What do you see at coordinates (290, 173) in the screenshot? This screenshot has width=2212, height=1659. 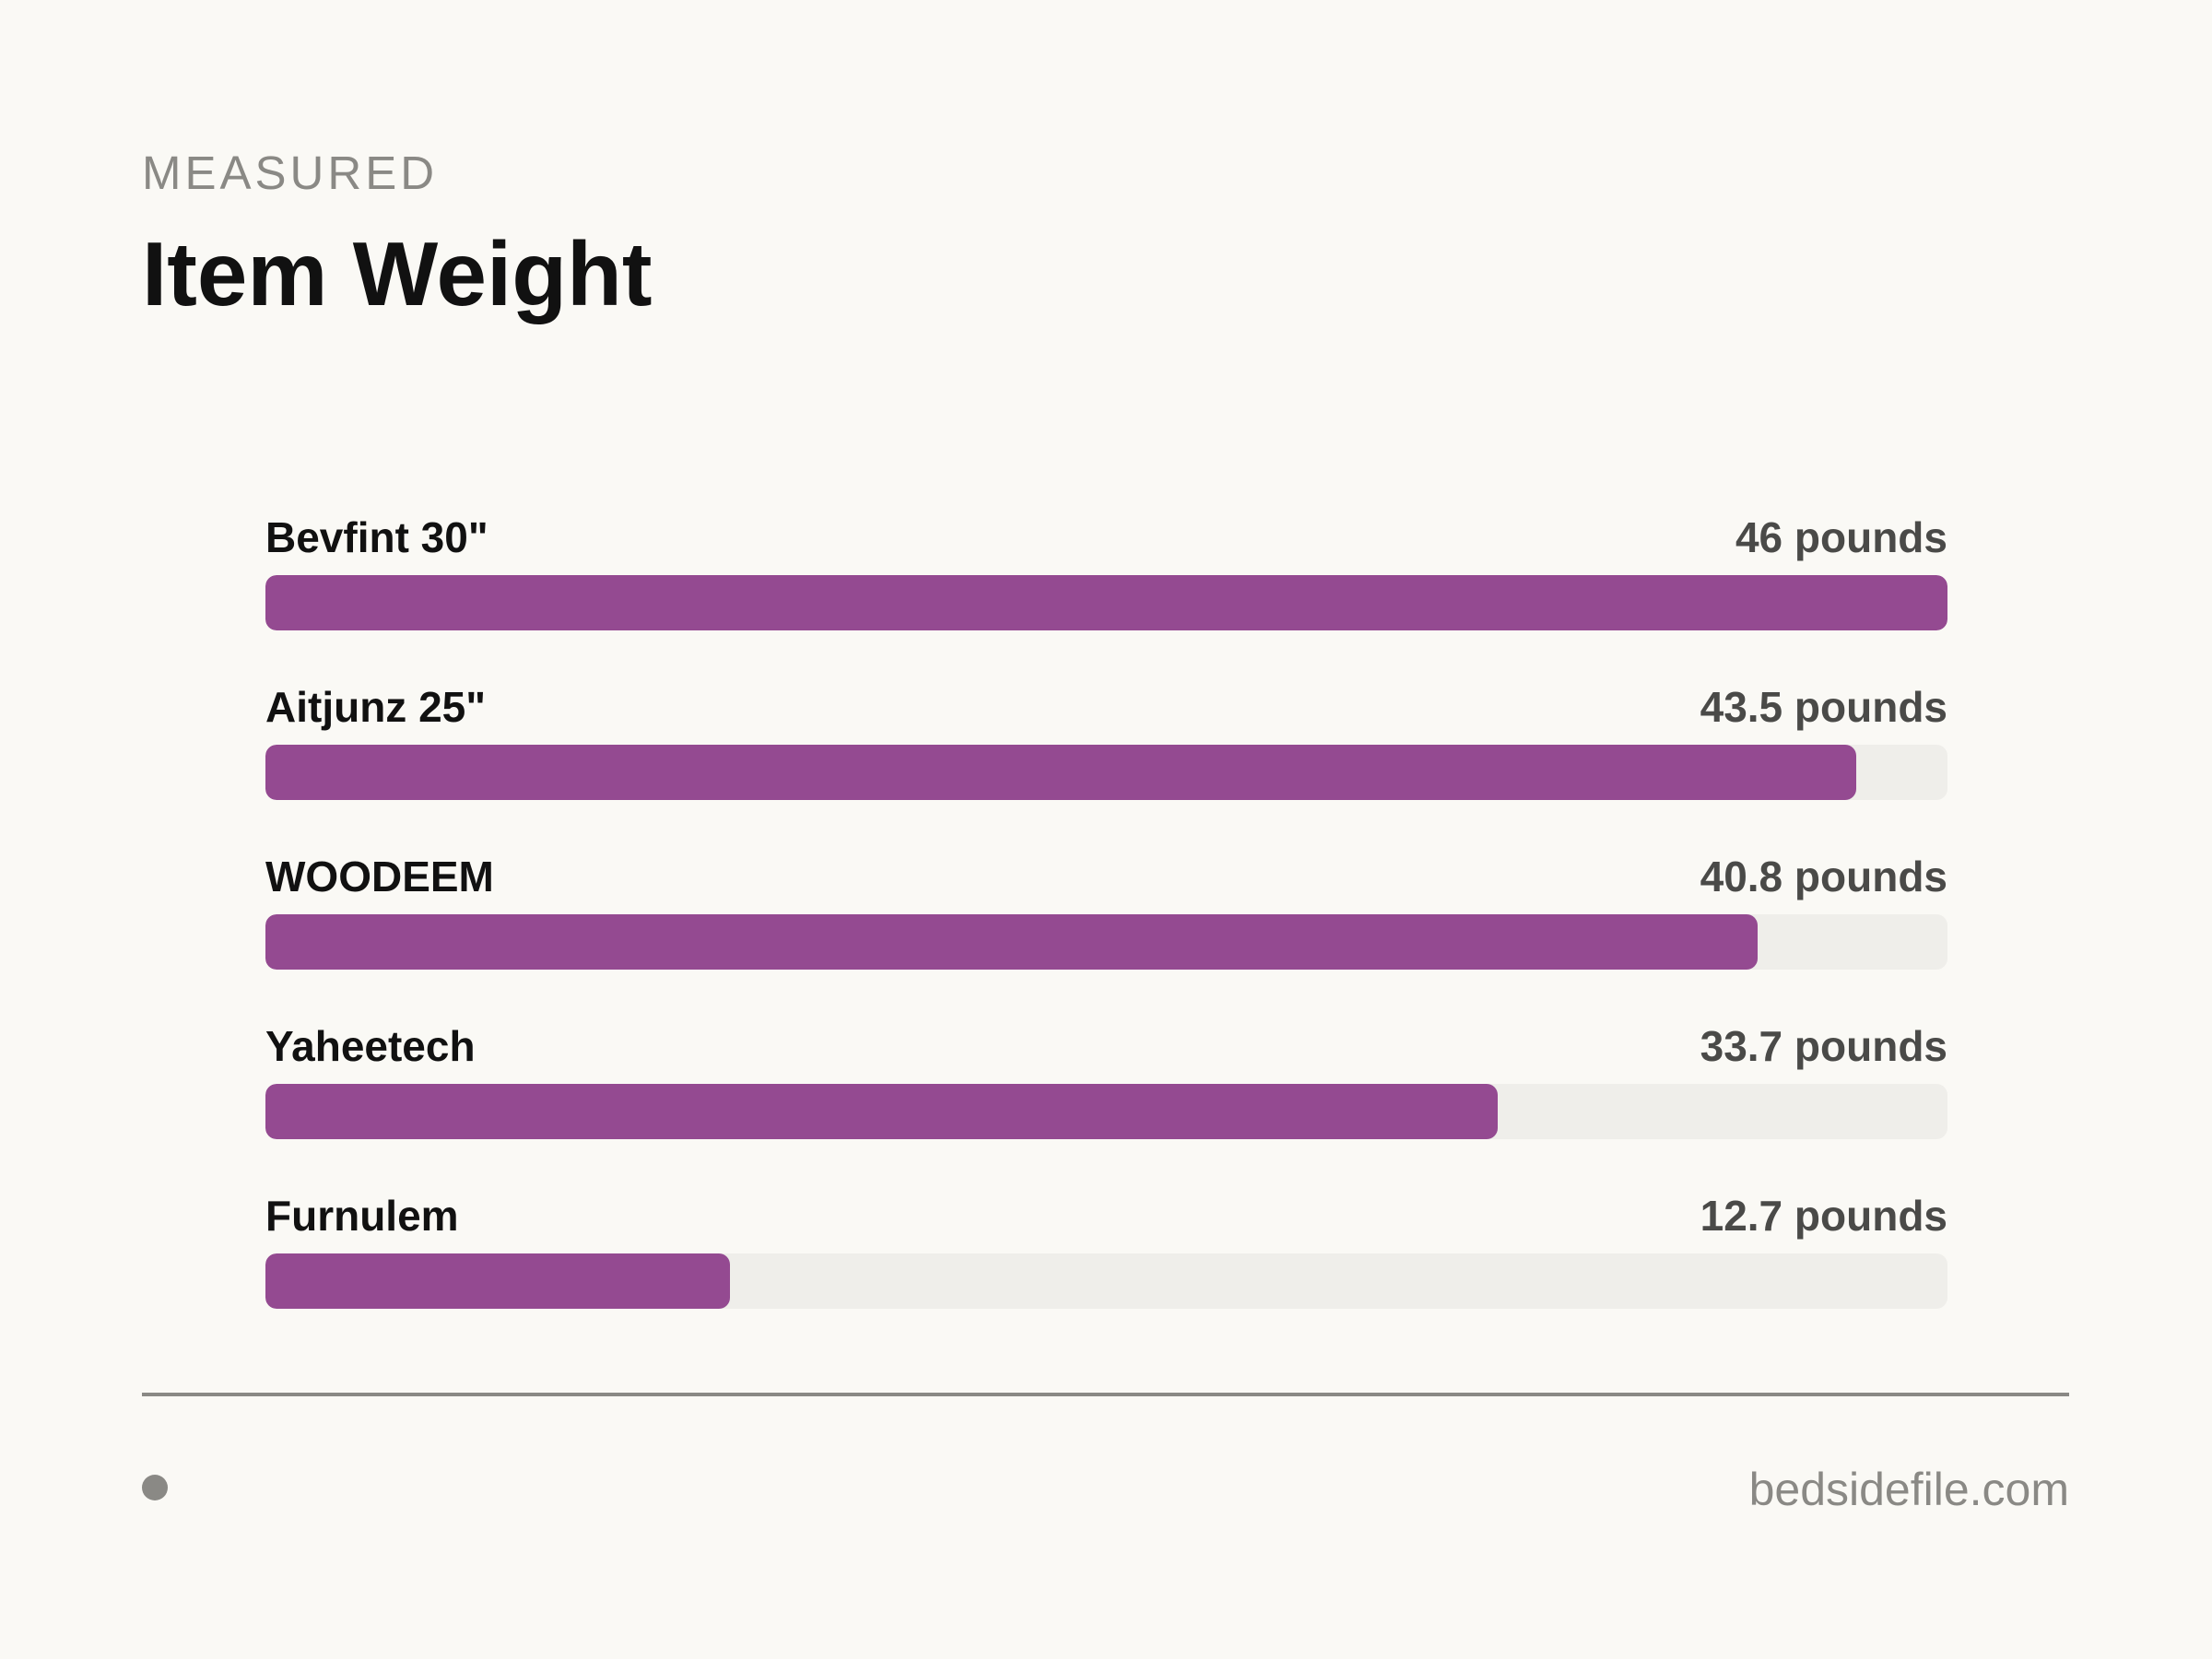 I see `eyebrow-label: MEASURED` at bounding box center [290, 173].